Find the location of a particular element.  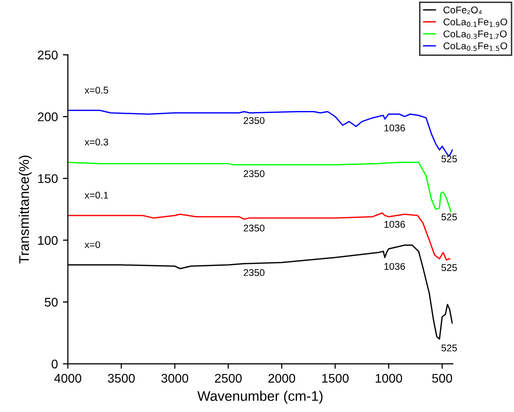

legend-label: CoLa$_{0.3}$Fe$_{1.7}$O is located at coordinates (475, 34).